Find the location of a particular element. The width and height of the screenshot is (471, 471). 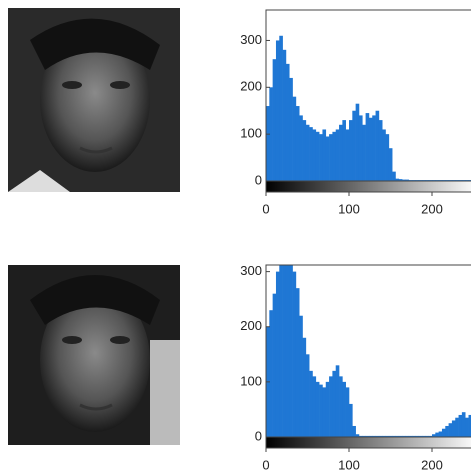

bars is located at coordinates (368, 108).